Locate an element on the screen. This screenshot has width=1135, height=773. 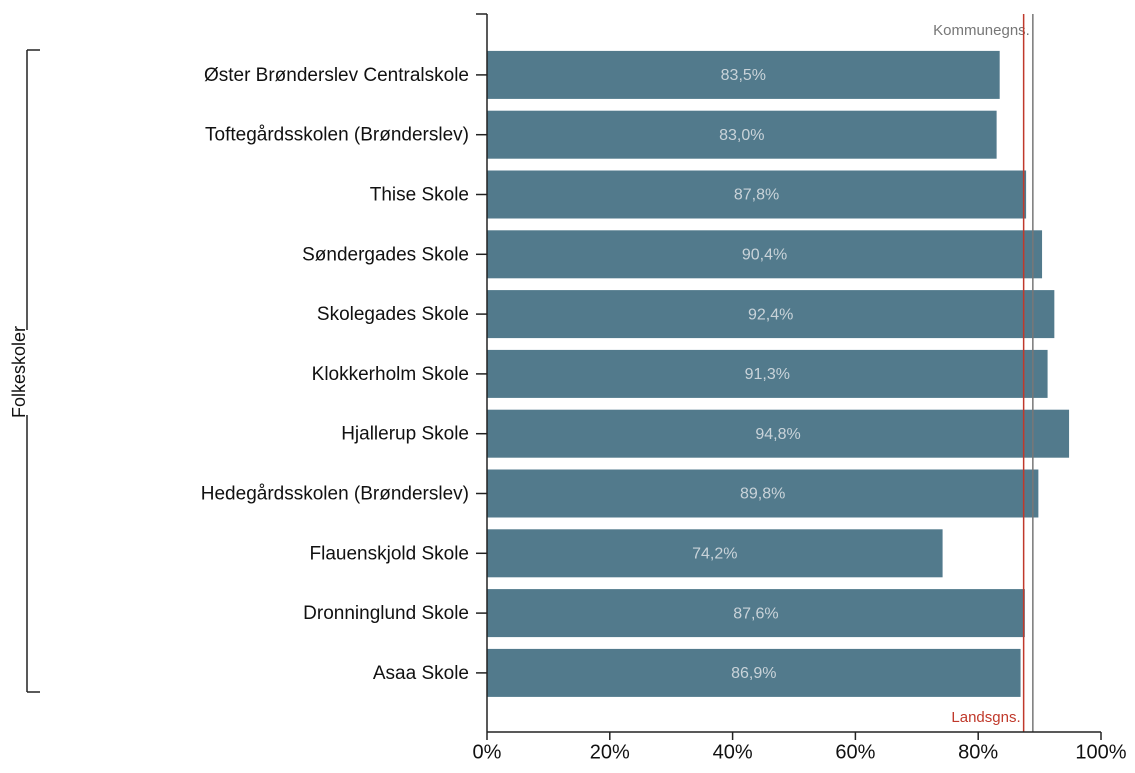
value-label: 89,8% is located at coordinates (762, 494).